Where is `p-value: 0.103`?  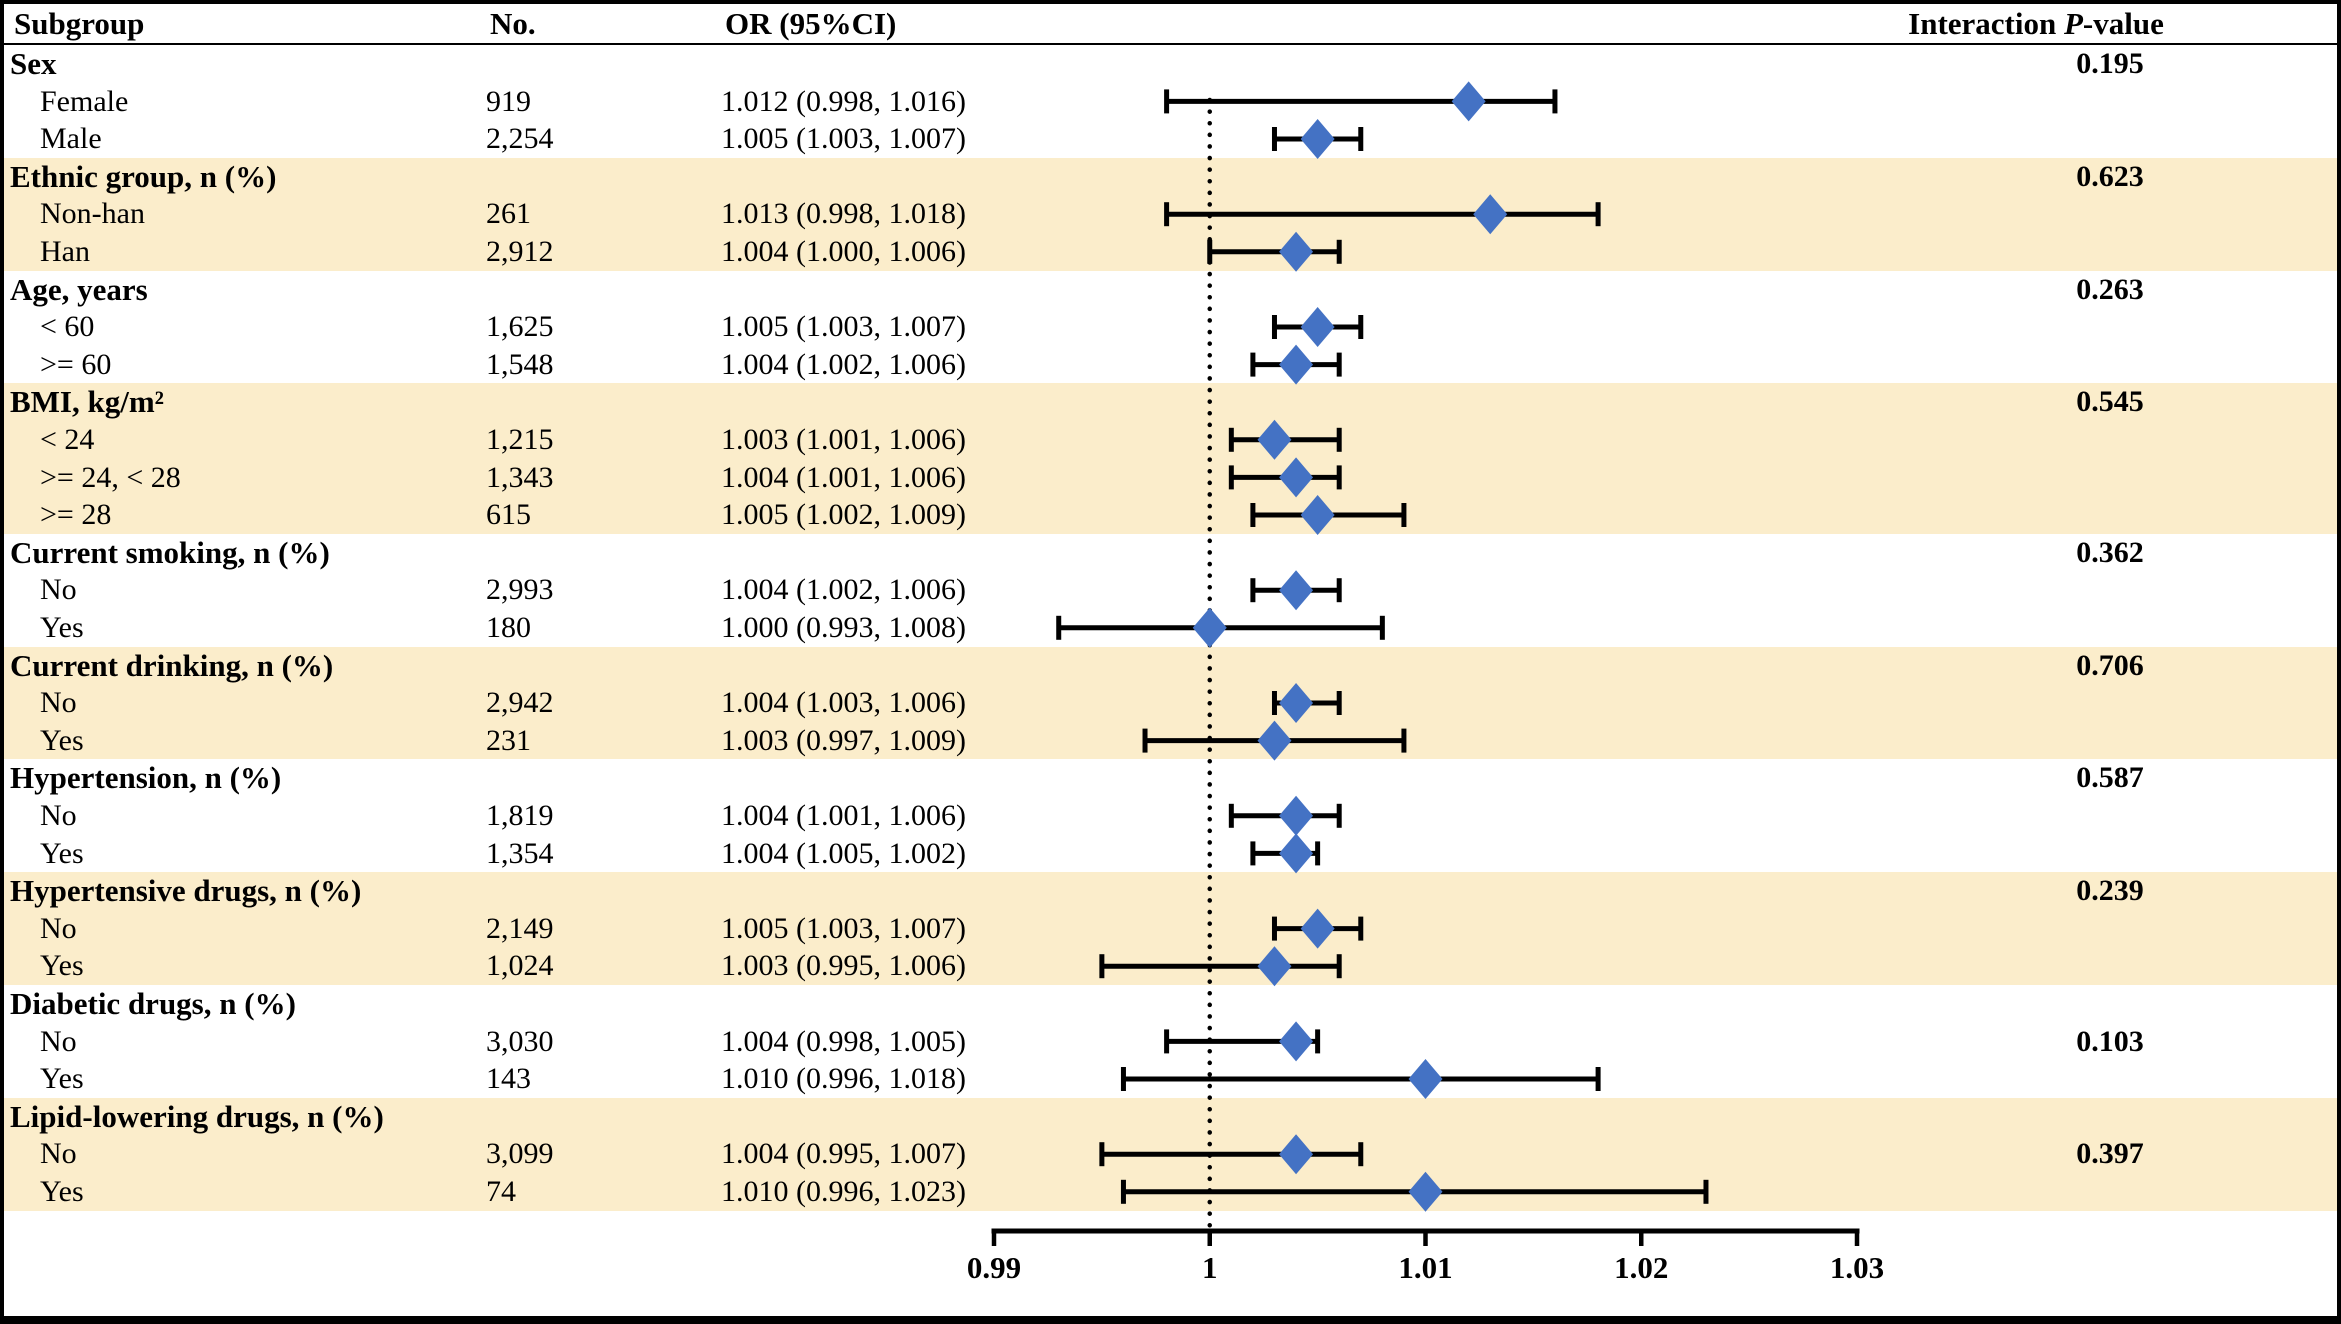 p-value: 0.103 is located at coordinates (2110, 1041).